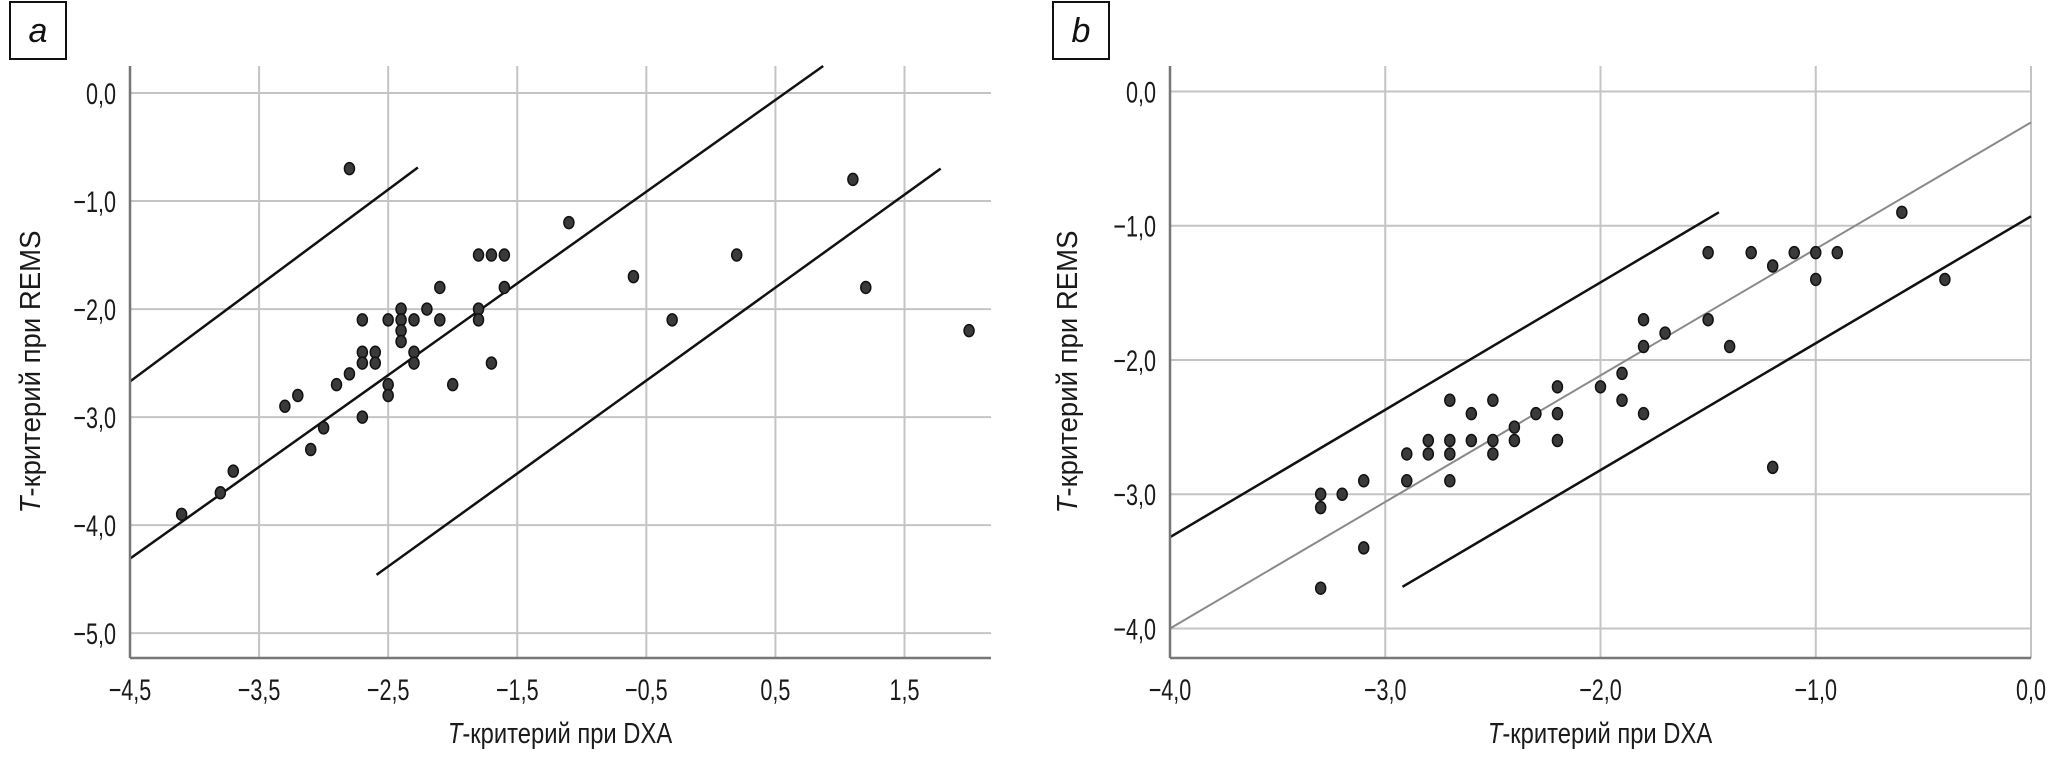 Image resolution: width=2061 pixels, height=762 pixels. I want to click on panel-label: b, so click(1081, 31).